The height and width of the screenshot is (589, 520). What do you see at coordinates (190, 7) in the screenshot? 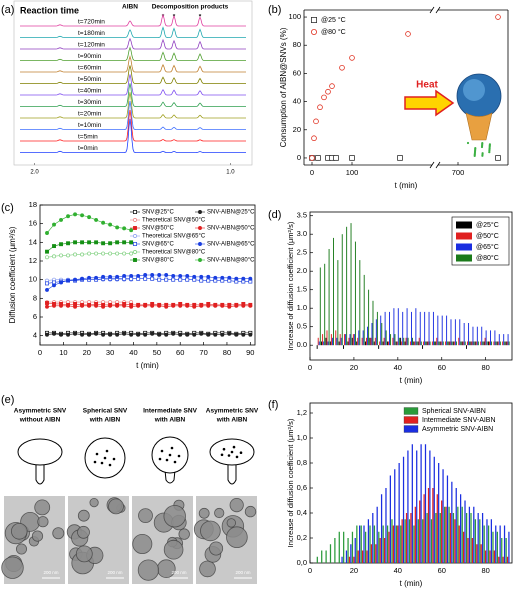
I see `annotation: Decomposition products` at bounding box center [190, 7].